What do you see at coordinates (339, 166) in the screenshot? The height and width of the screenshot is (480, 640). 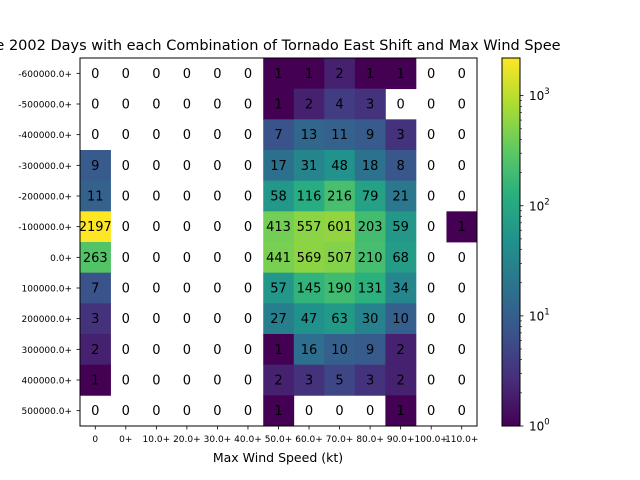 I see `cell-value-label: 48` at bounding box center [339, 166].